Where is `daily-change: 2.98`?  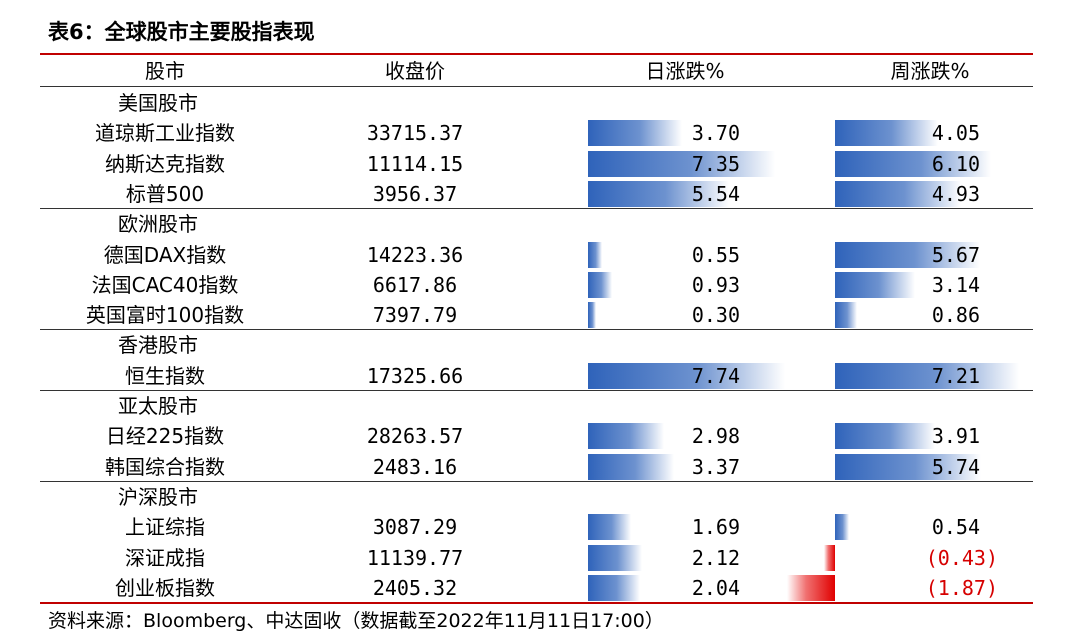 daily-change: 2.98 is located at coordinates (715, 436).